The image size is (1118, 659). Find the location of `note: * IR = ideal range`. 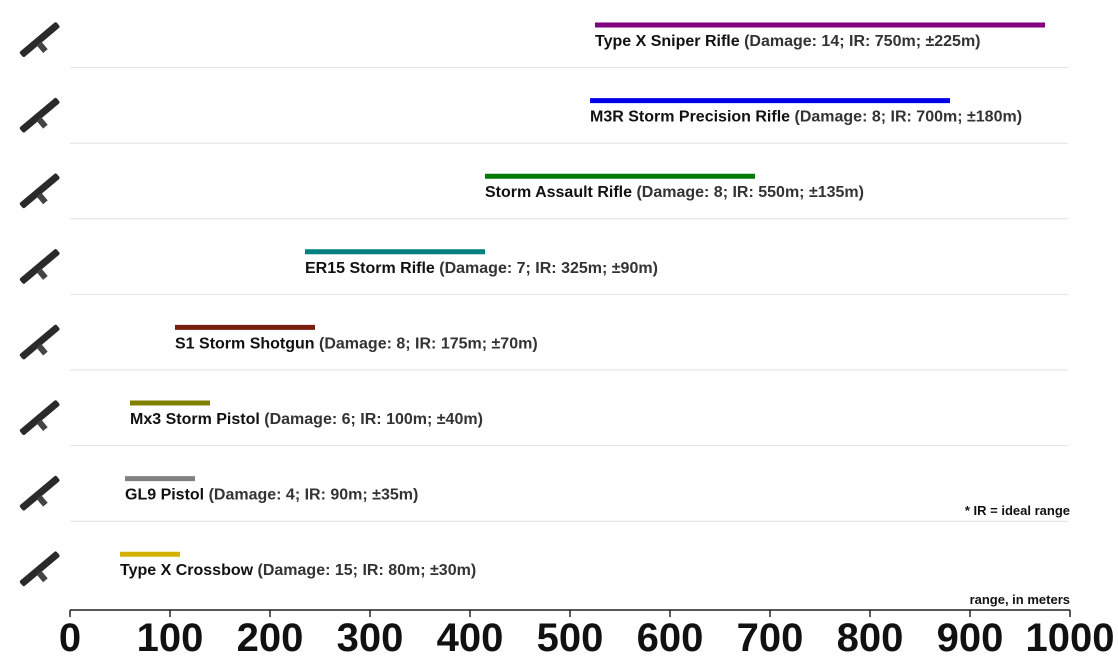

note: * IR = ideal range is located at coordinates (1017, 510).